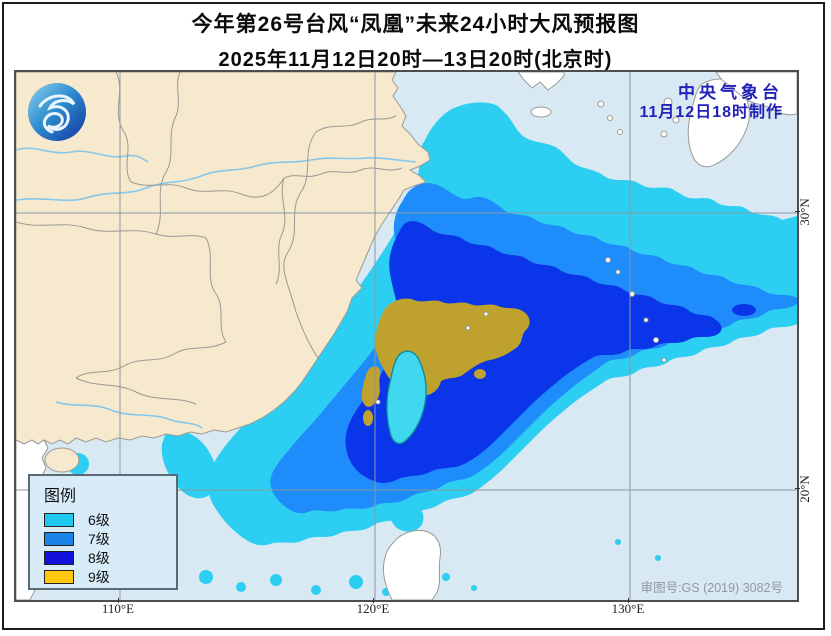 The width and height of the screenshot is (831, 636). Describe the element at coordinates (57, 112) in the screenshot. I see `cma-logo` at that location.